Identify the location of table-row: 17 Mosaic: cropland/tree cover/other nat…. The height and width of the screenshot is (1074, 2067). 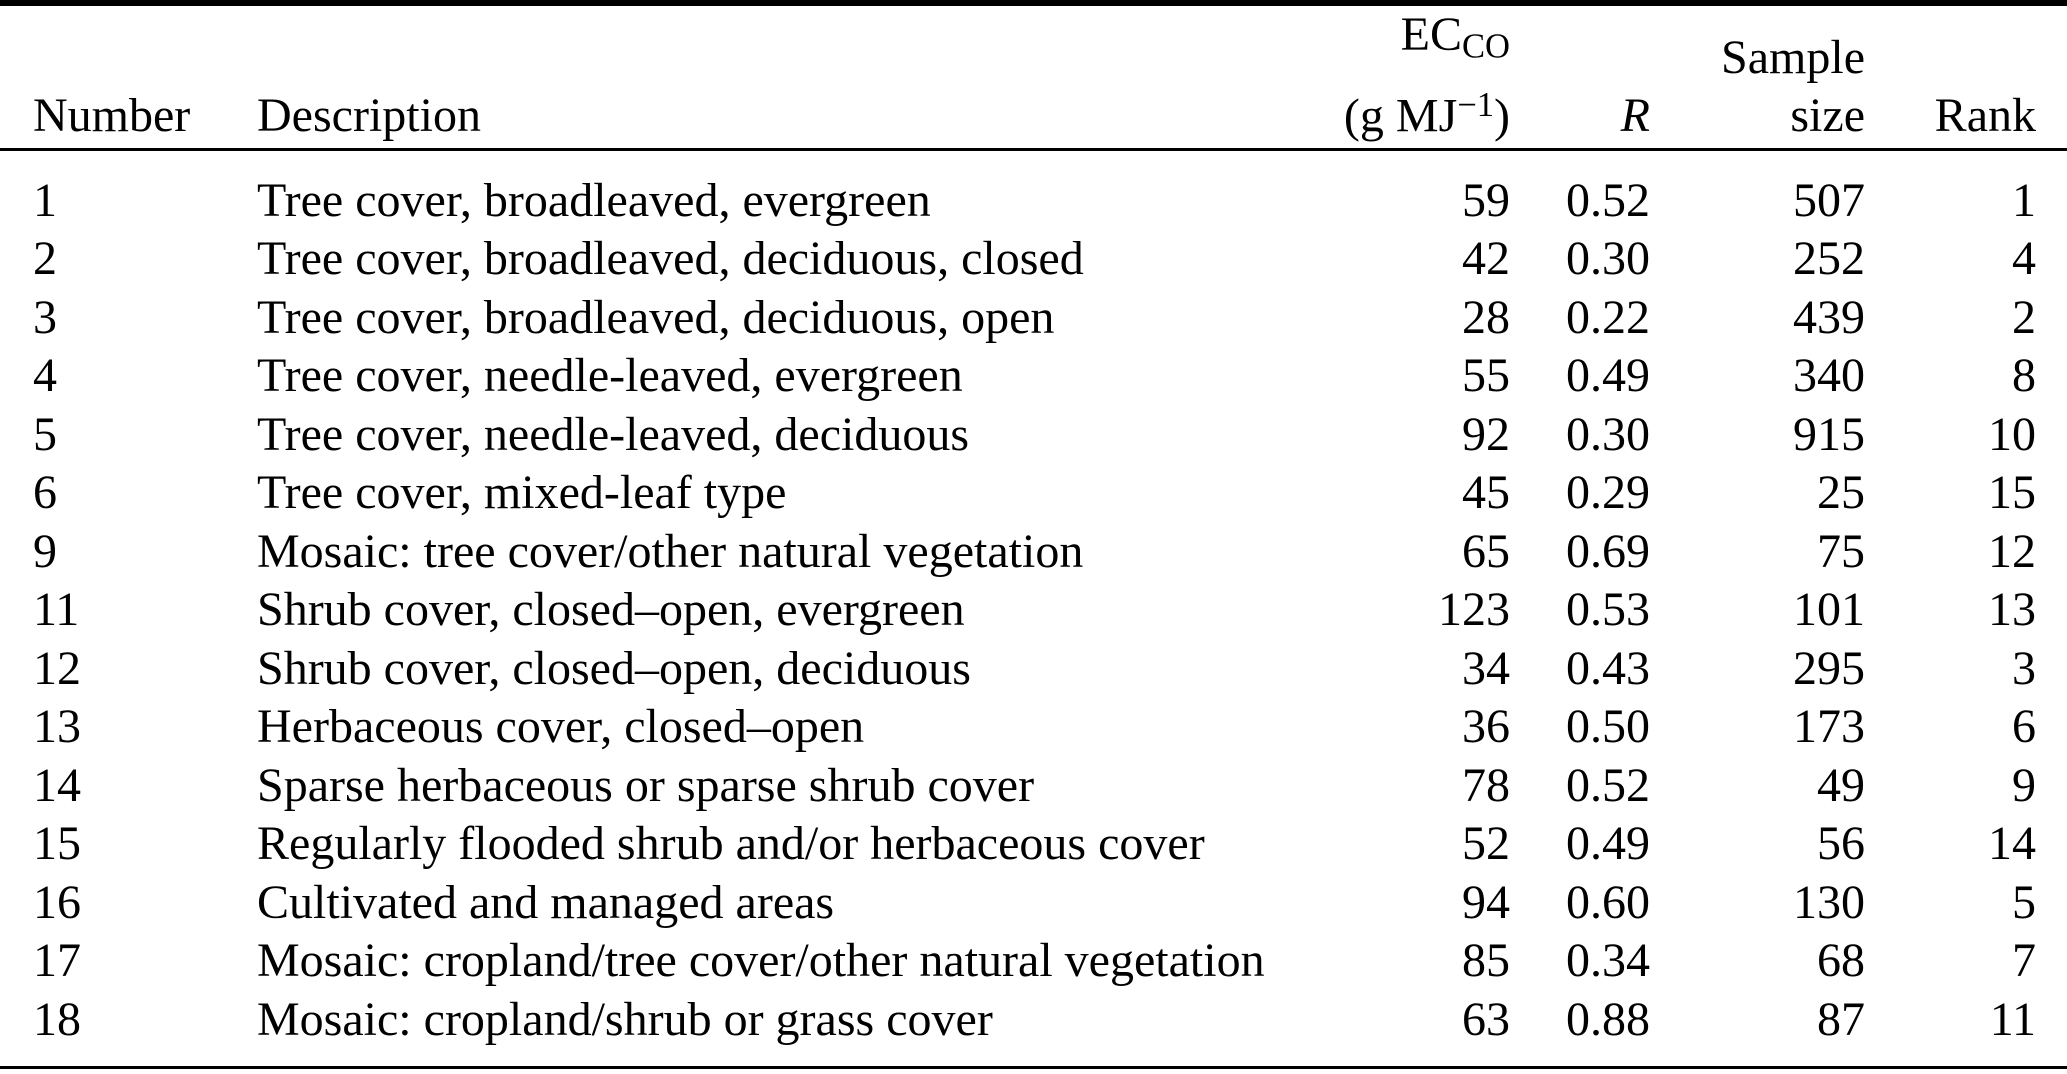
(1033, 961).